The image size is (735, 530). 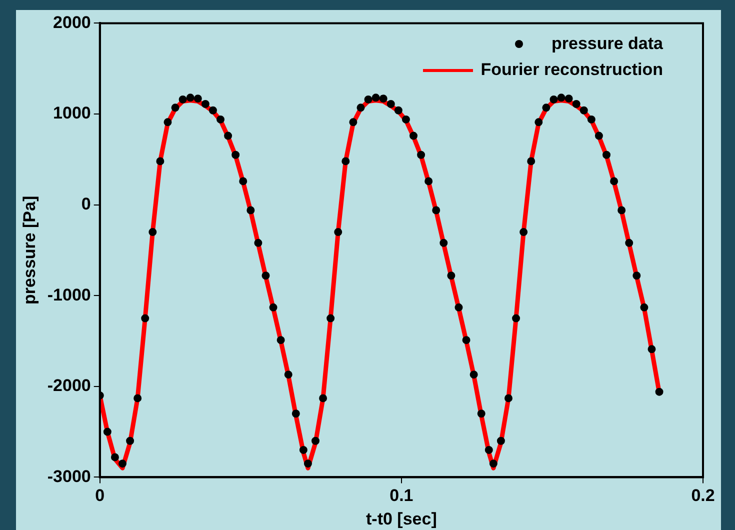 What do you see at coordinates (29, 250) in the screenshot?
I see `y-axis-title: pressure [Pa]` at bounding box center [29, 250].